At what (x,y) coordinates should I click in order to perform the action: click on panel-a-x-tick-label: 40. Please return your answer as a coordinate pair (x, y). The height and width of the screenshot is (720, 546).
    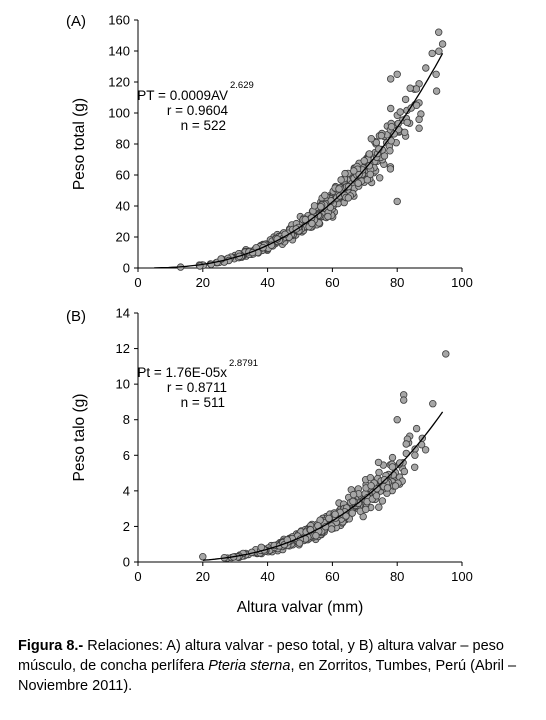
    Looking at the image, I should click on (267, 282).